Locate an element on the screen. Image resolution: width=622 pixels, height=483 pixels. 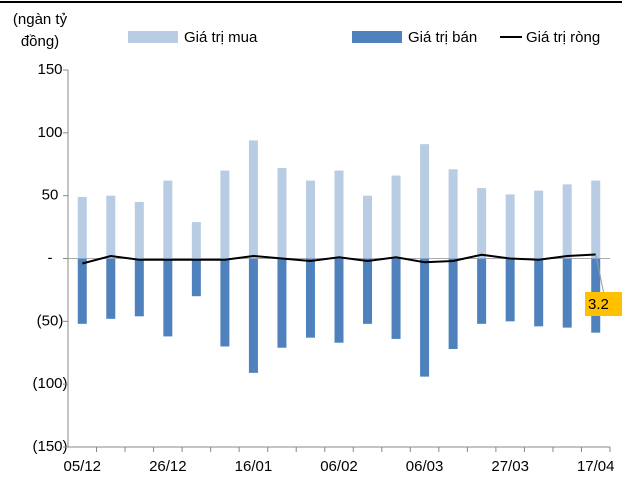
y-tick-label: - is located at coordinates (50, 257).